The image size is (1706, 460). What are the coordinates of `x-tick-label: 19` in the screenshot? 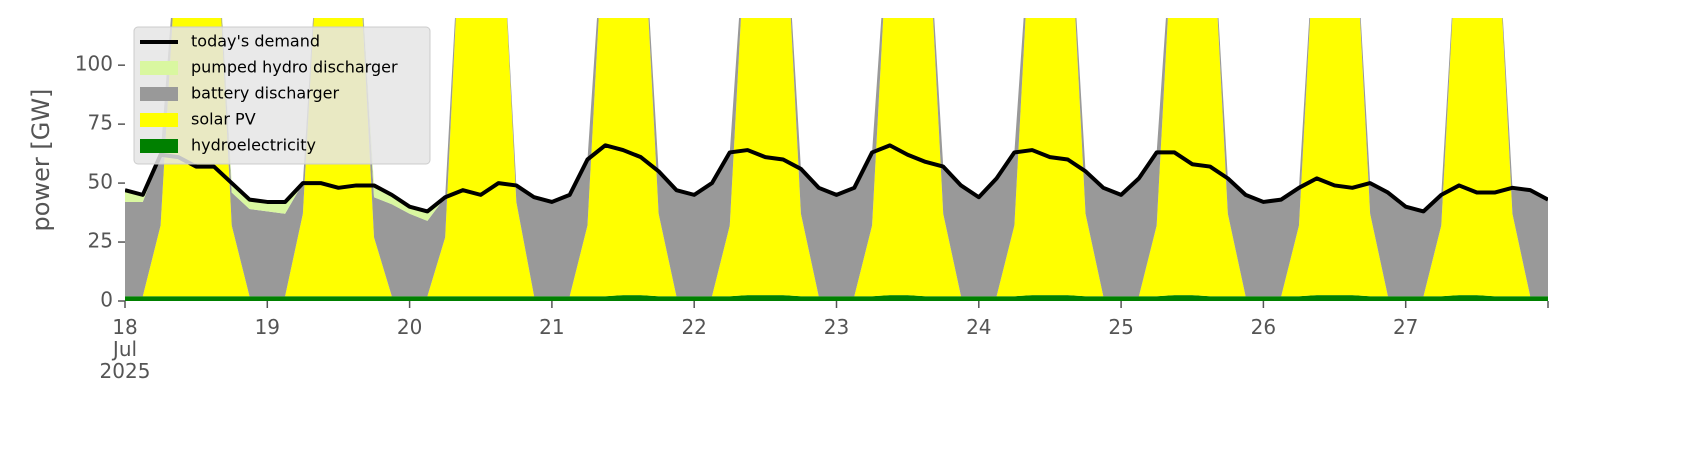 It's located at (267, 327).